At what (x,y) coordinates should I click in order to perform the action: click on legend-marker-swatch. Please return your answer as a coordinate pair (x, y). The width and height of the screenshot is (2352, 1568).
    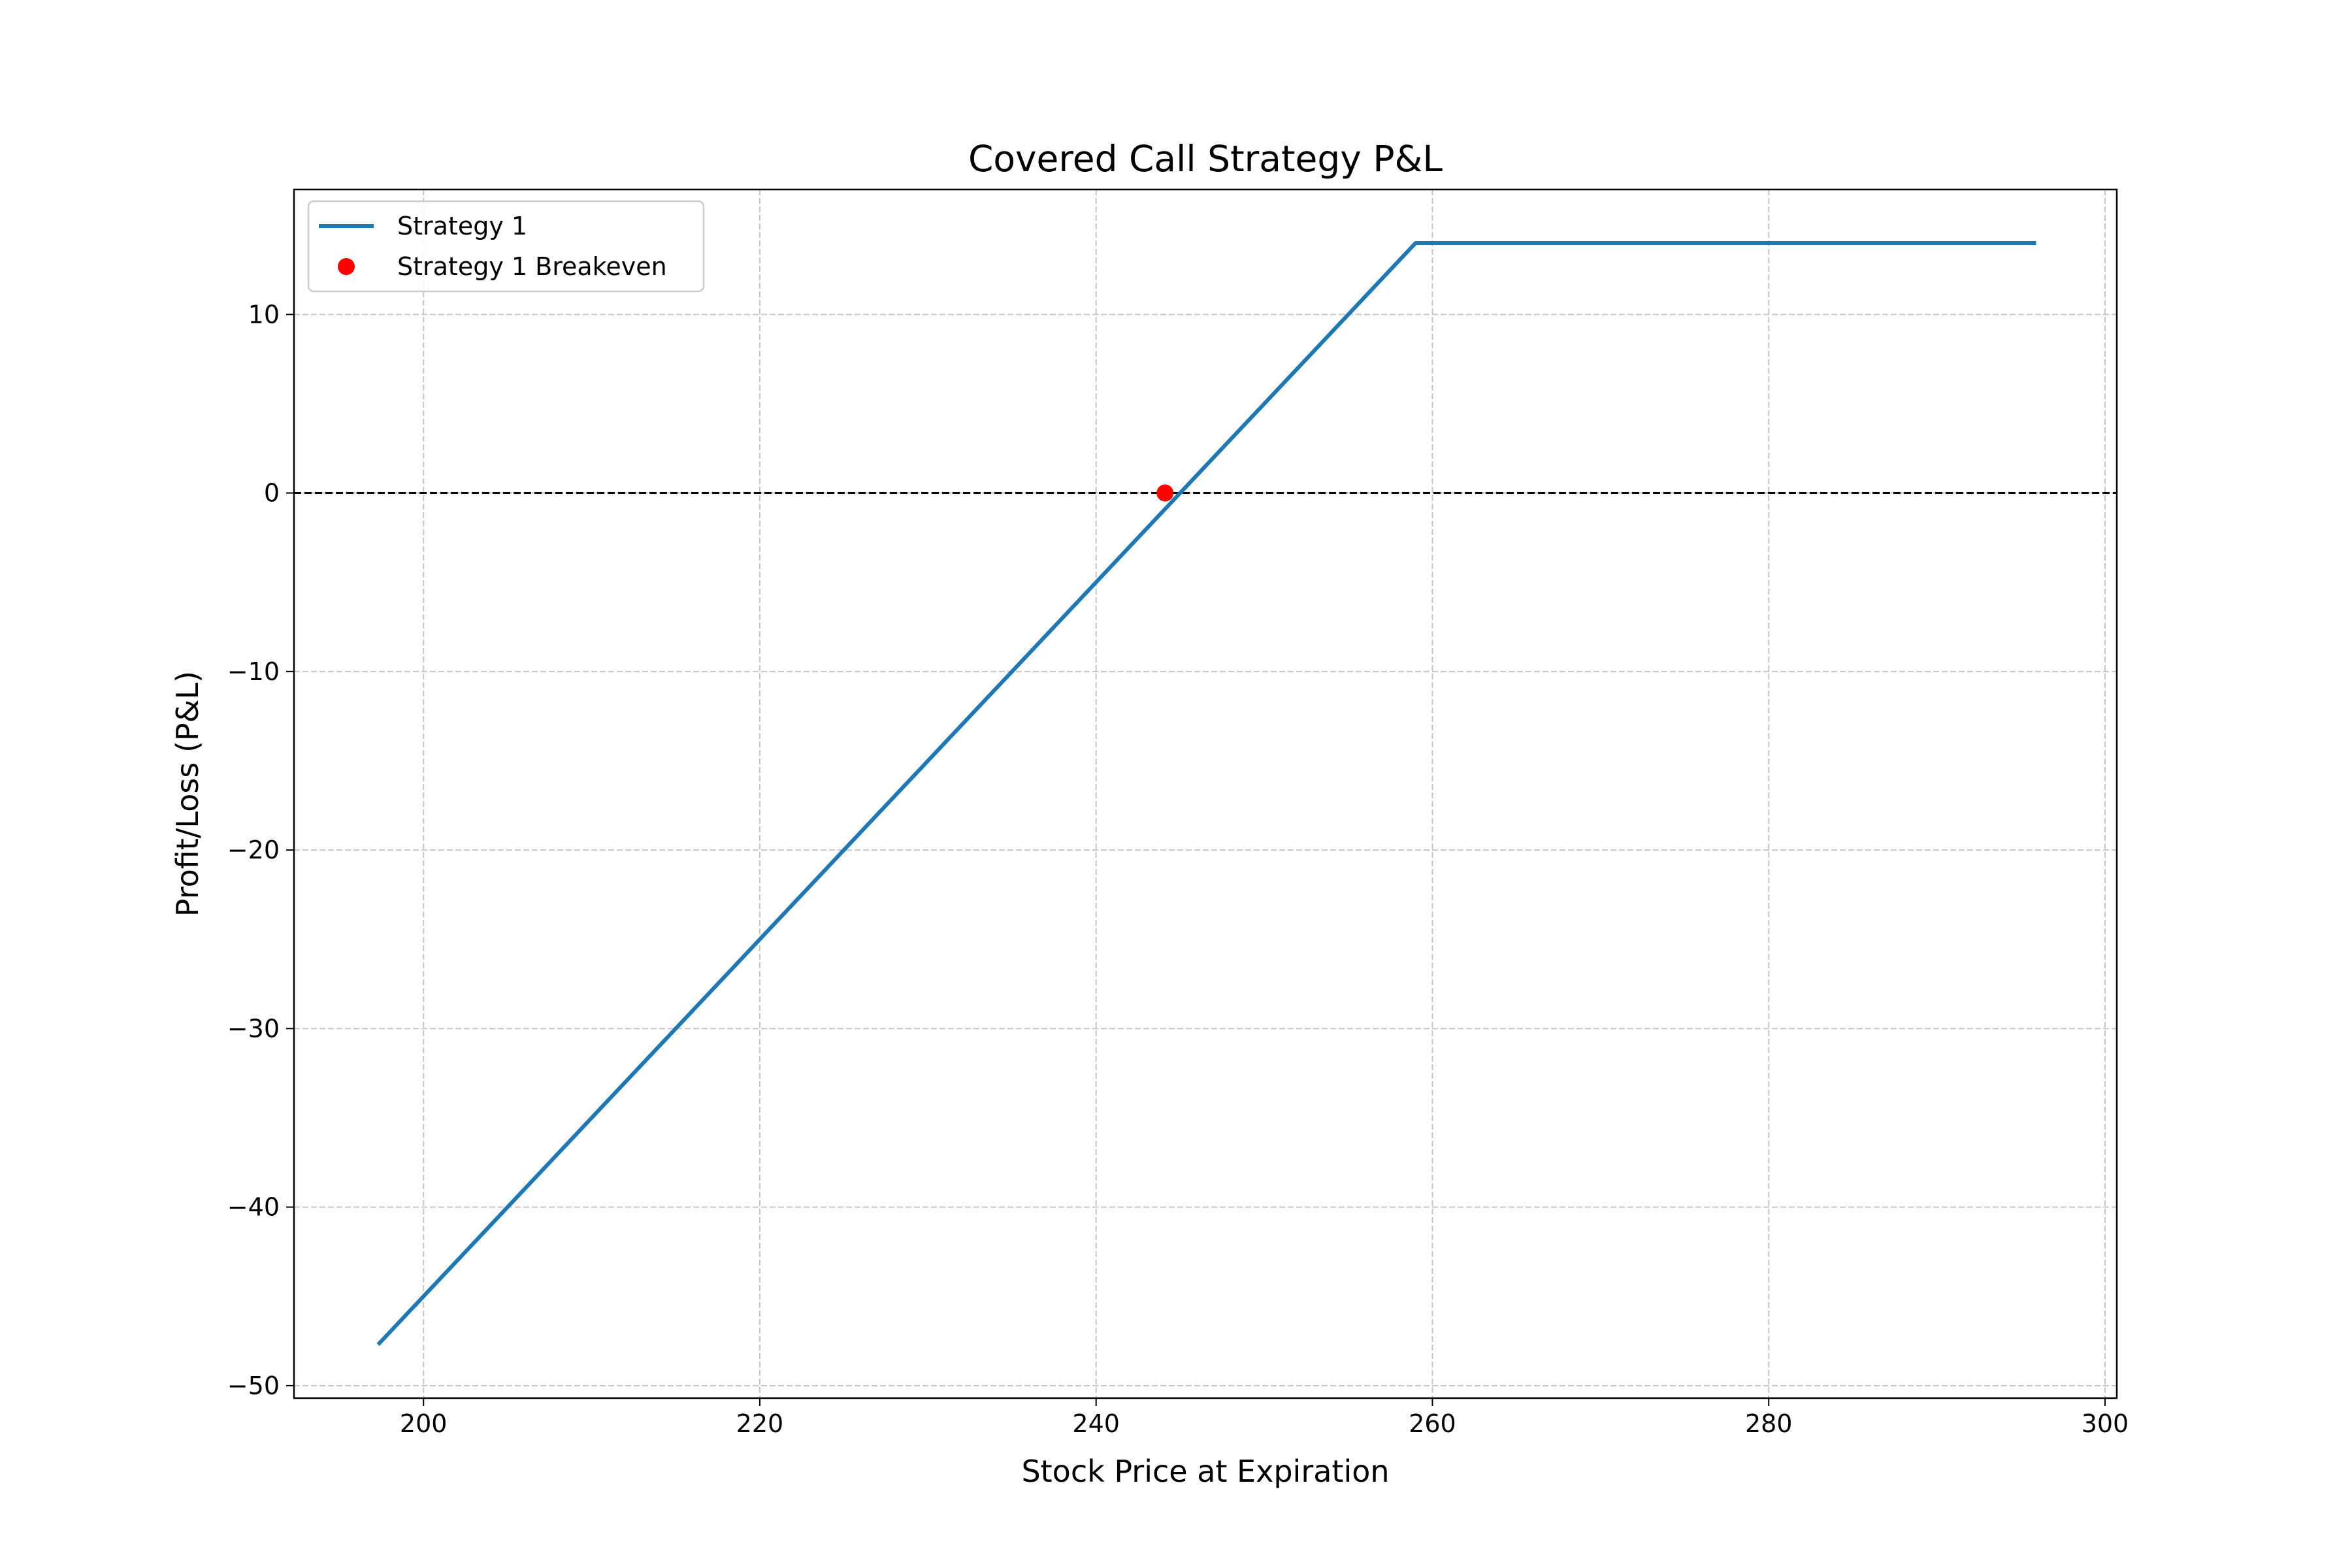
    Looking at the image, I should click on (346, 266).